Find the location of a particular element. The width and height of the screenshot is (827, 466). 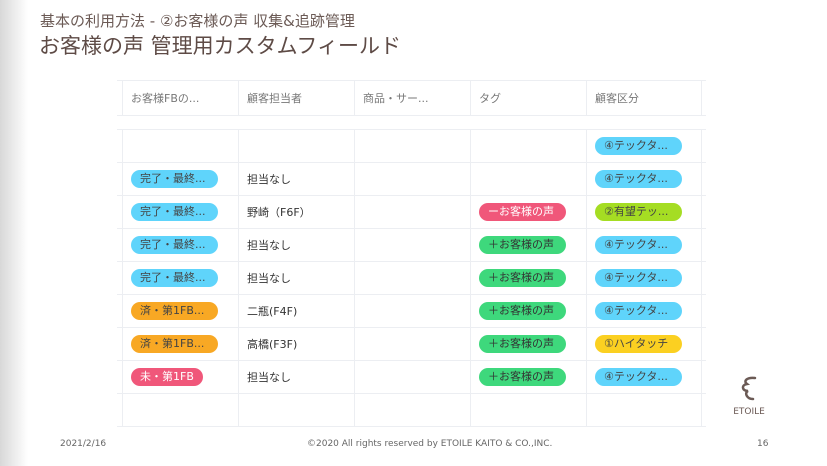

table-row: 済・第1FB... 高橋(F3F) ＋お客様の声 ①ハイタッチ is located at coordinates (411, 344).